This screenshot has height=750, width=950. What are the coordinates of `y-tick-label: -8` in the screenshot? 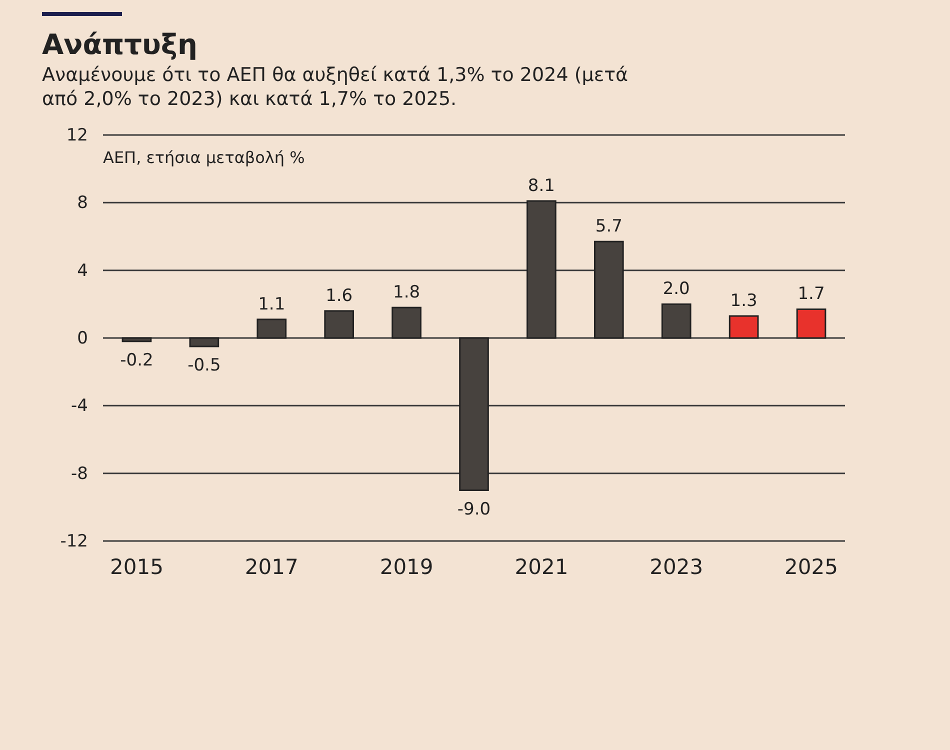 It's located at (79, 474).